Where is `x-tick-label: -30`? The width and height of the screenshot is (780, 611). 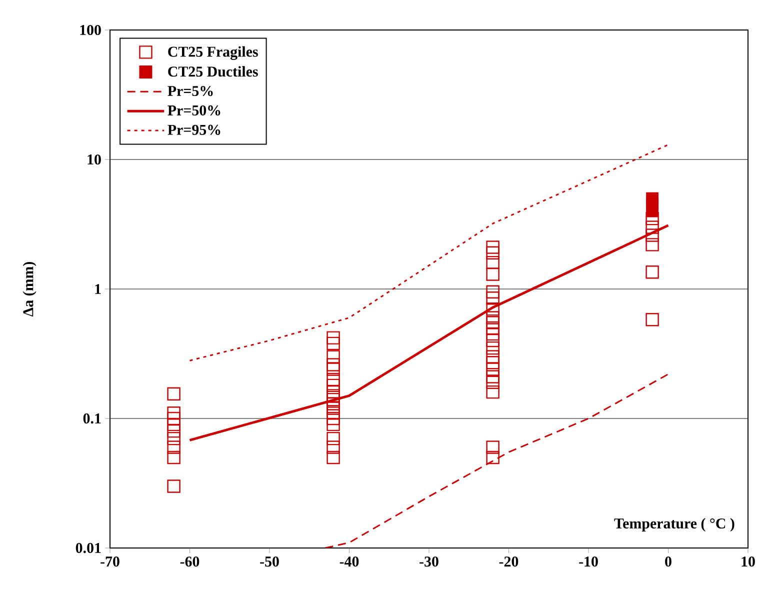 x-tick-label: -30 is located at coordinates (429, 561).